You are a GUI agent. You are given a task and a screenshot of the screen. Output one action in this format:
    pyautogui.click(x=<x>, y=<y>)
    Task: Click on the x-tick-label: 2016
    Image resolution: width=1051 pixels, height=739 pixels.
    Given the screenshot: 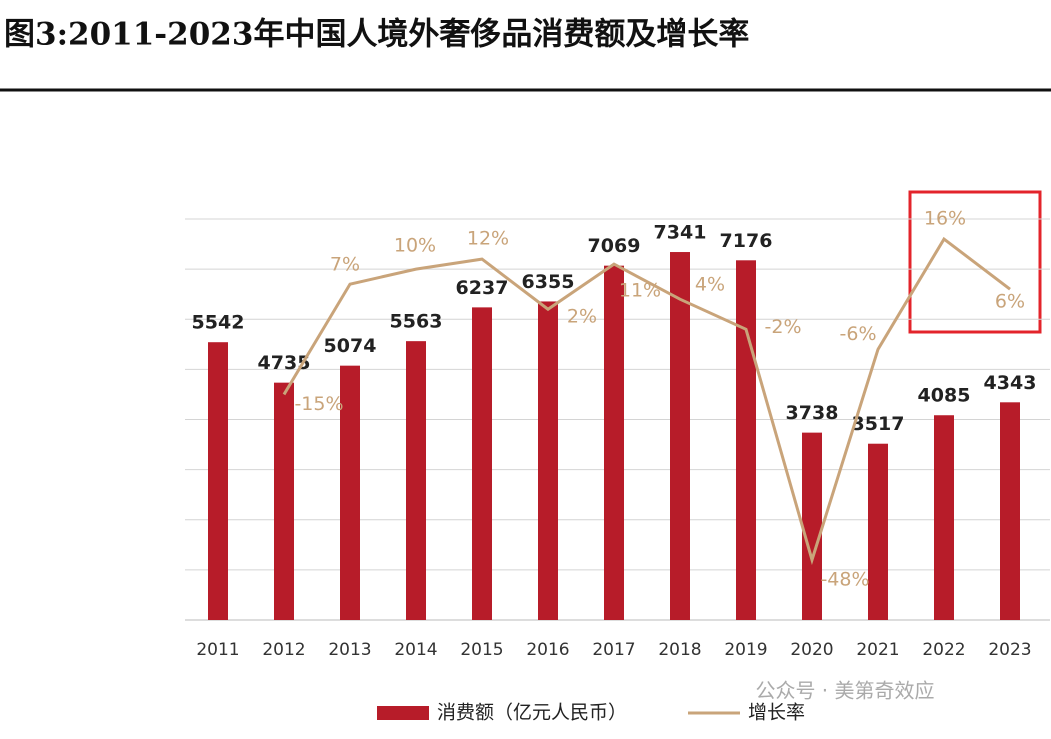 What is the action you would take?
    pyautogui.click(x=547, y=650)
    